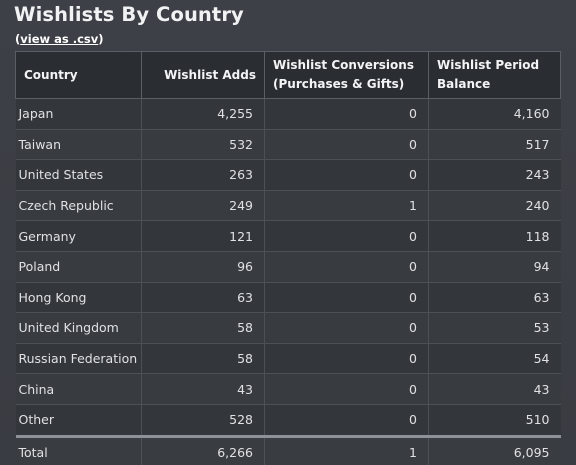  I want to click on table-row: Taiwan 532 0 517, so click(288, 145).